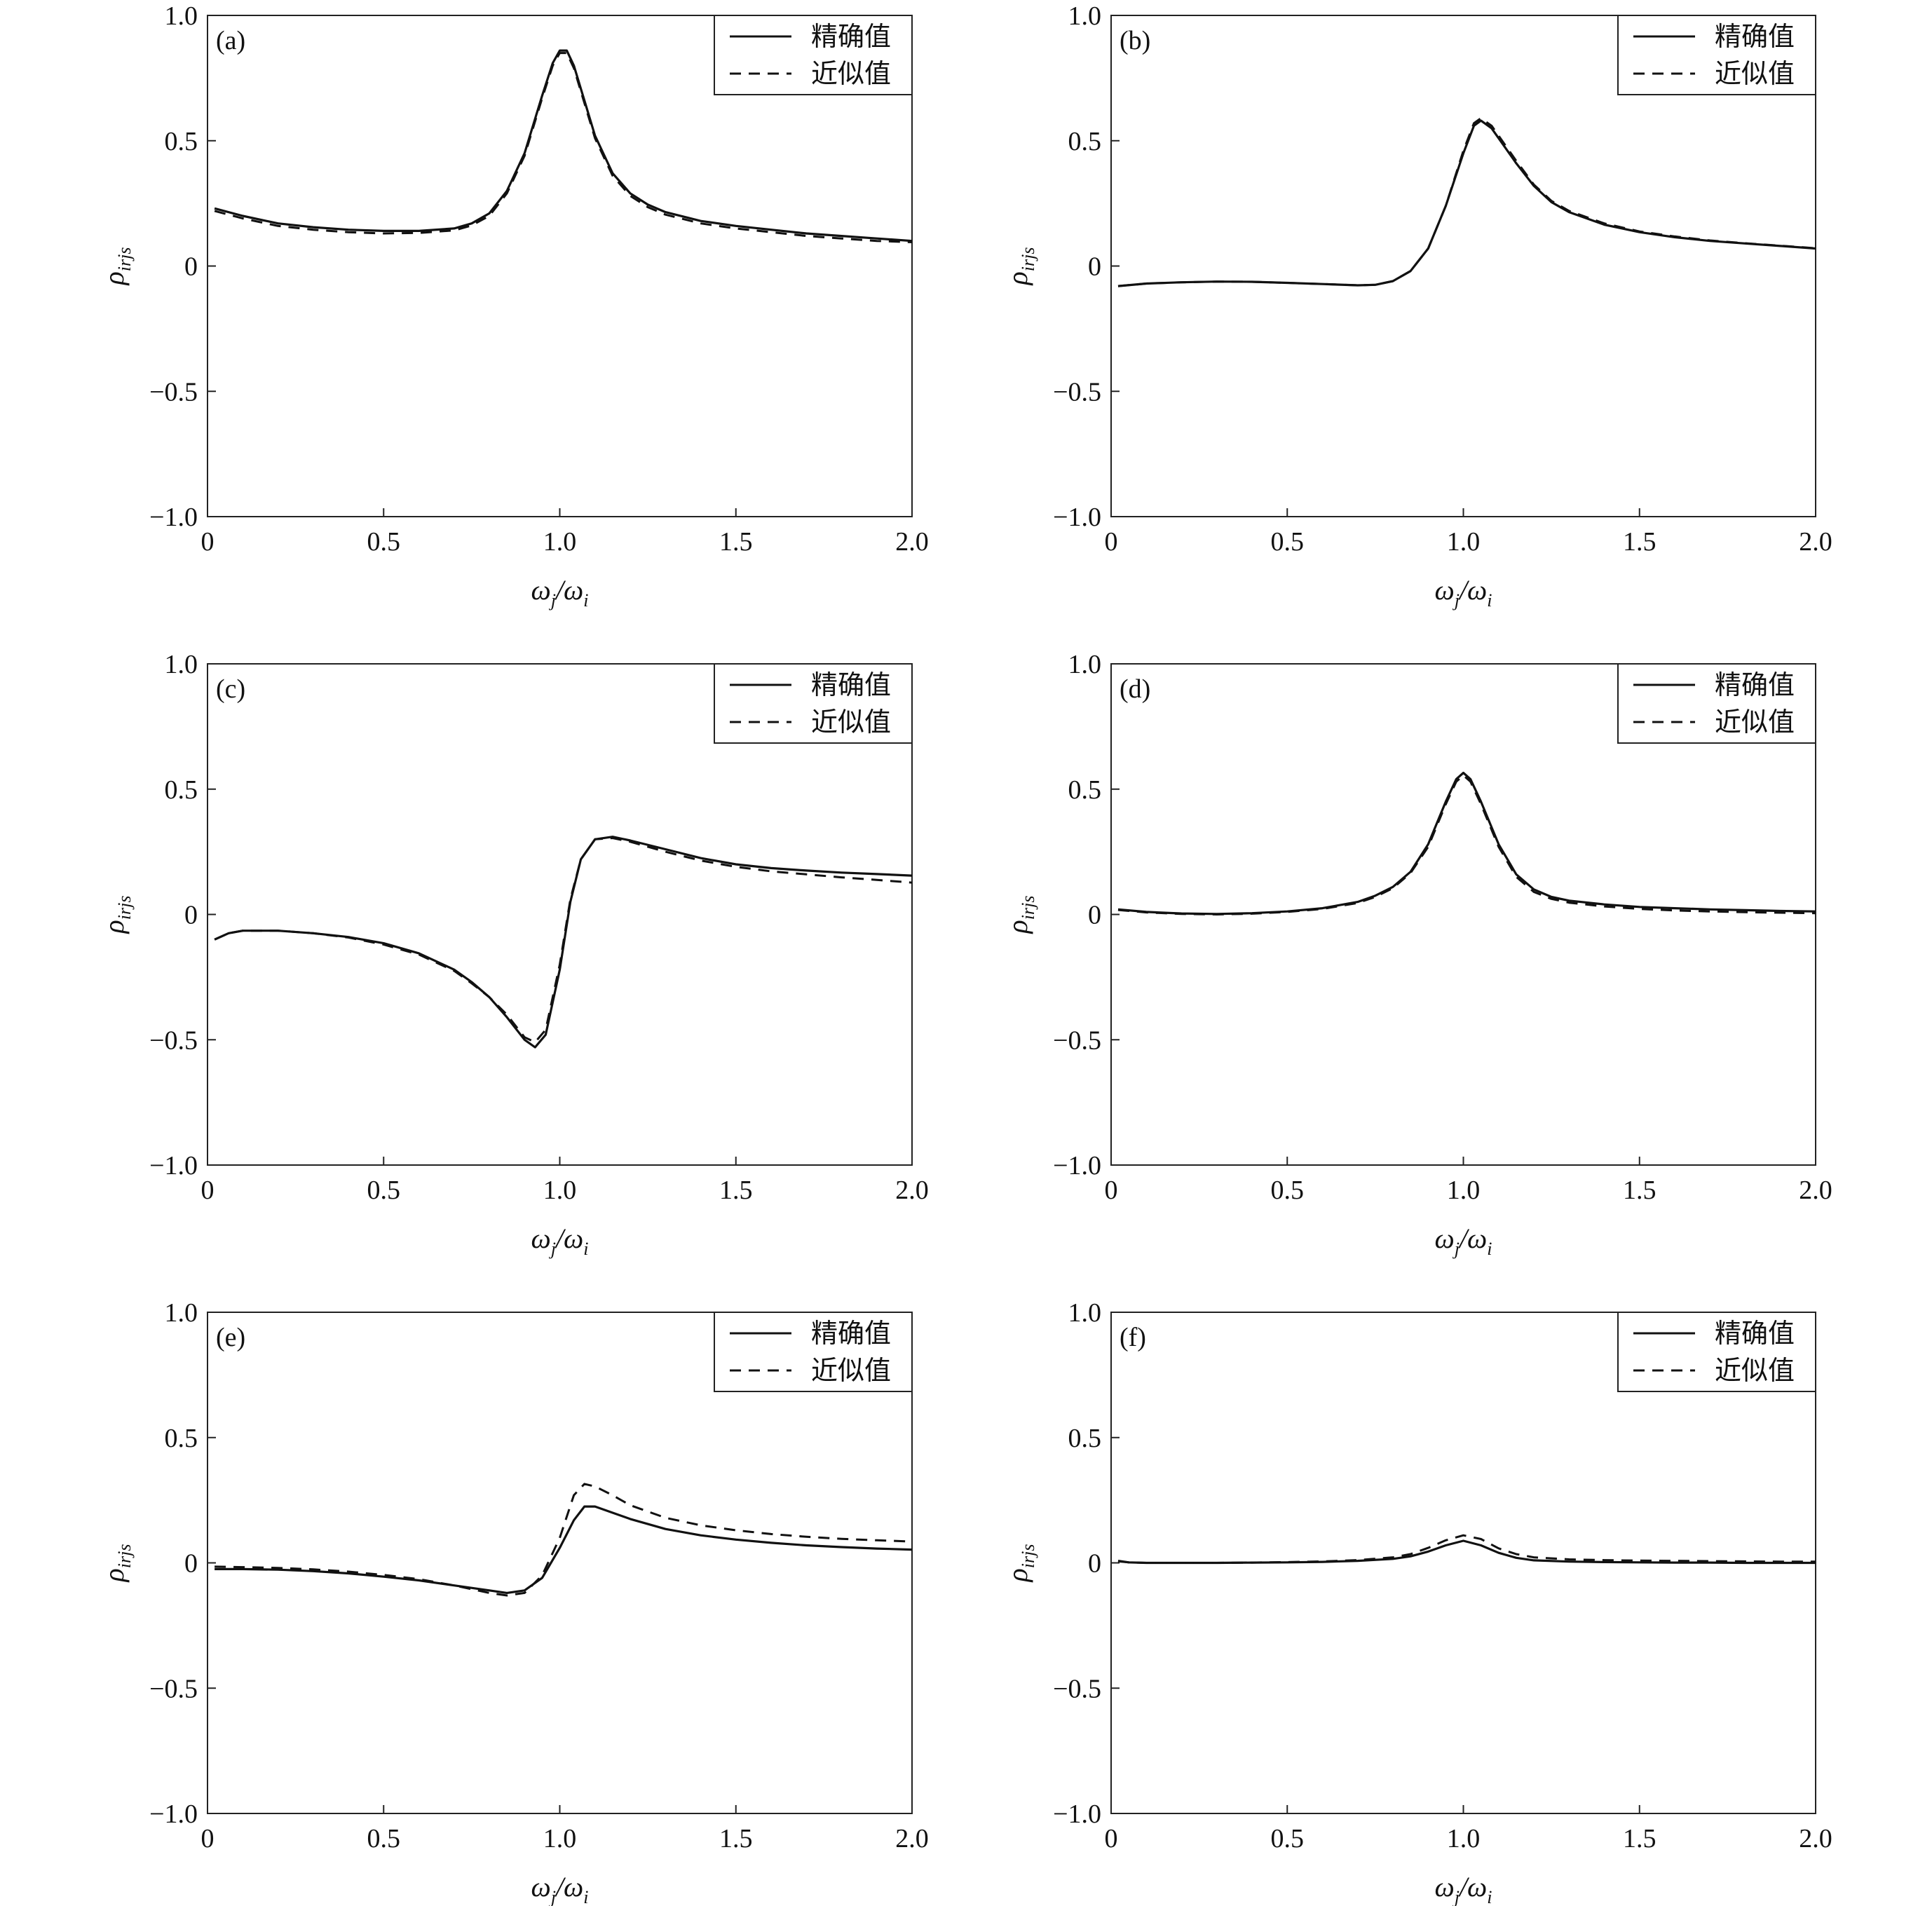  I want to click on panel-label: (c), so click(230, 689).